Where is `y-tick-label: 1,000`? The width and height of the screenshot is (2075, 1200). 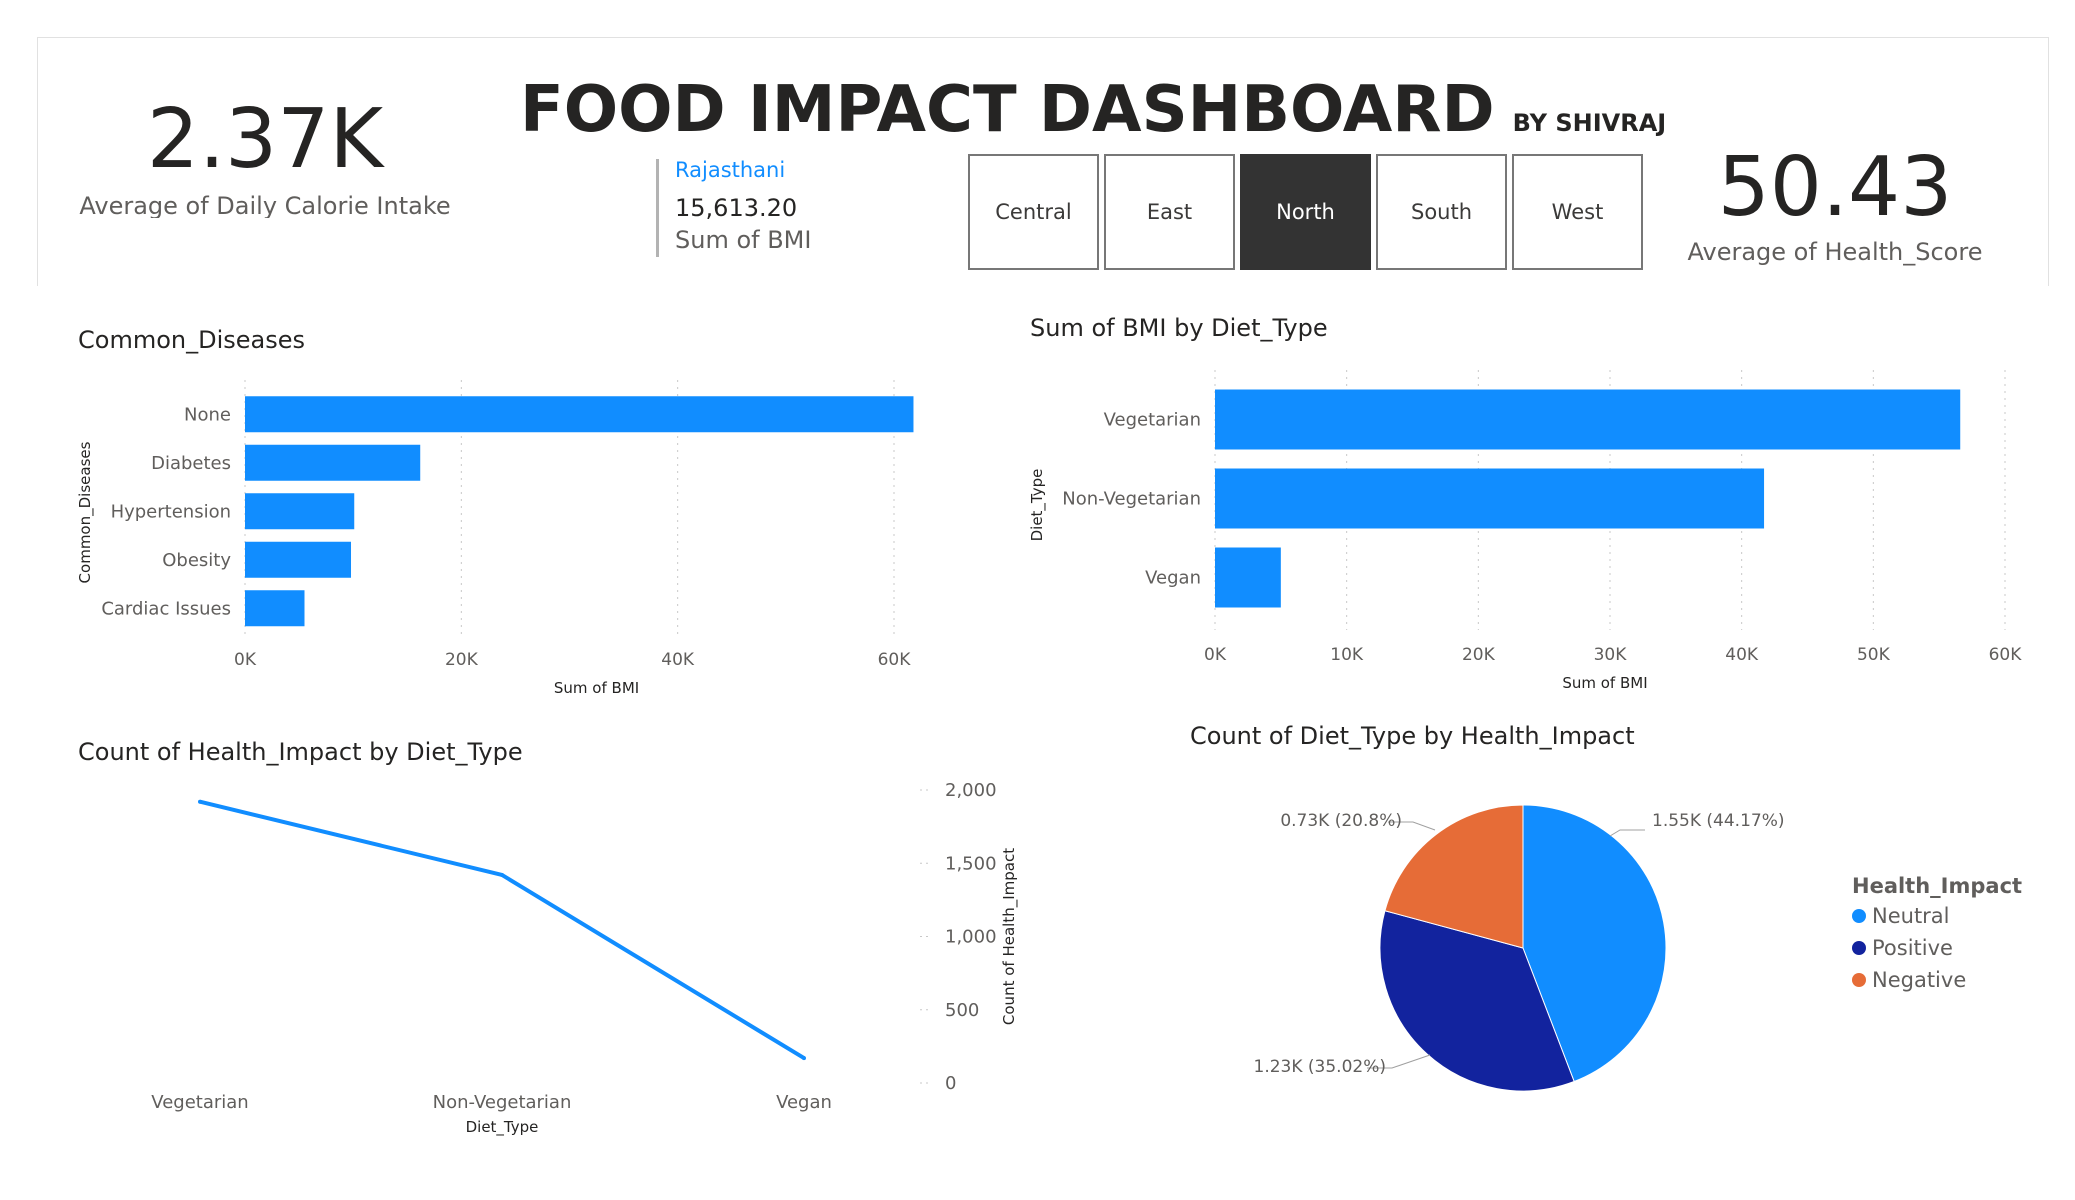 y-tick-label: 1,000 is located at coordinates (971, 937).